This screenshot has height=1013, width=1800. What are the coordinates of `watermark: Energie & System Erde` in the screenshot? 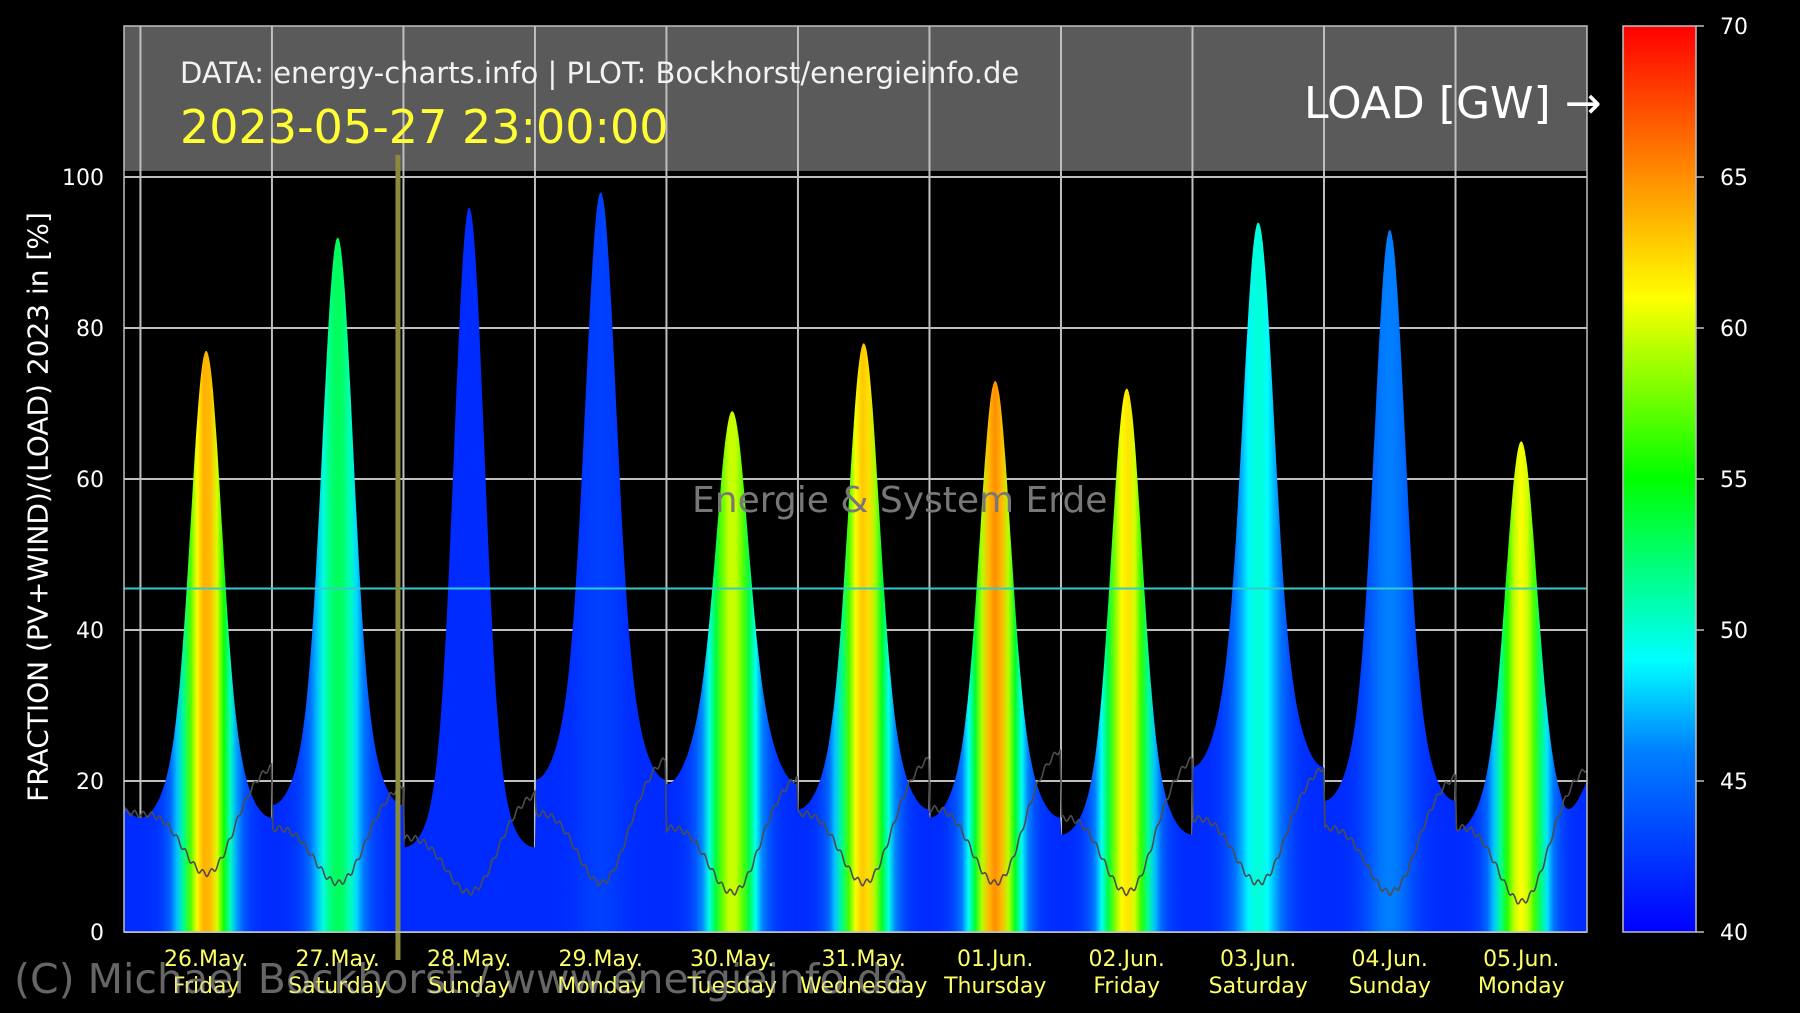 It's located at (900, 500).